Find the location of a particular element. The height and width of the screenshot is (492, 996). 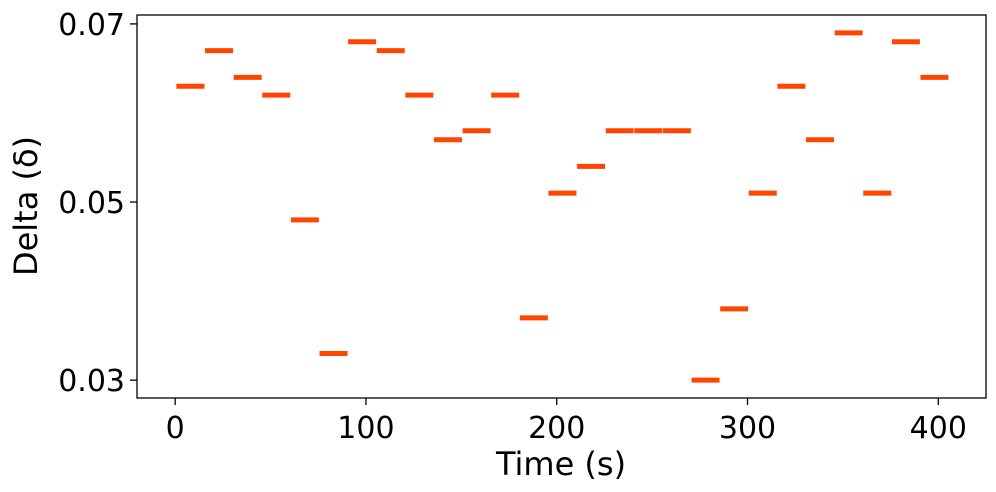

x-axis-title: Time (s) is located at coordinates (560, 464).